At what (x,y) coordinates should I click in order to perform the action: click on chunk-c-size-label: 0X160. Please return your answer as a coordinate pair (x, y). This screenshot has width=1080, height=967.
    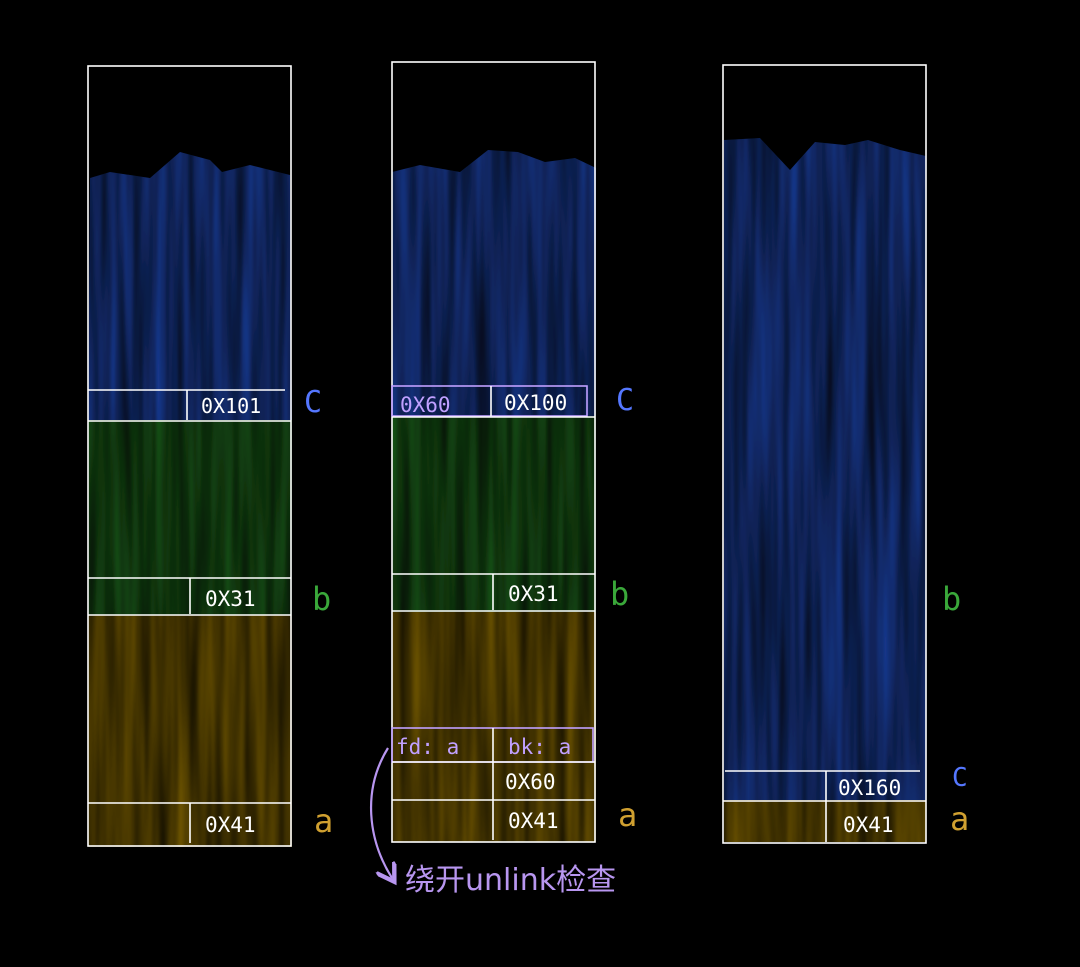
    Looking at the image, I should click on (869, 788).